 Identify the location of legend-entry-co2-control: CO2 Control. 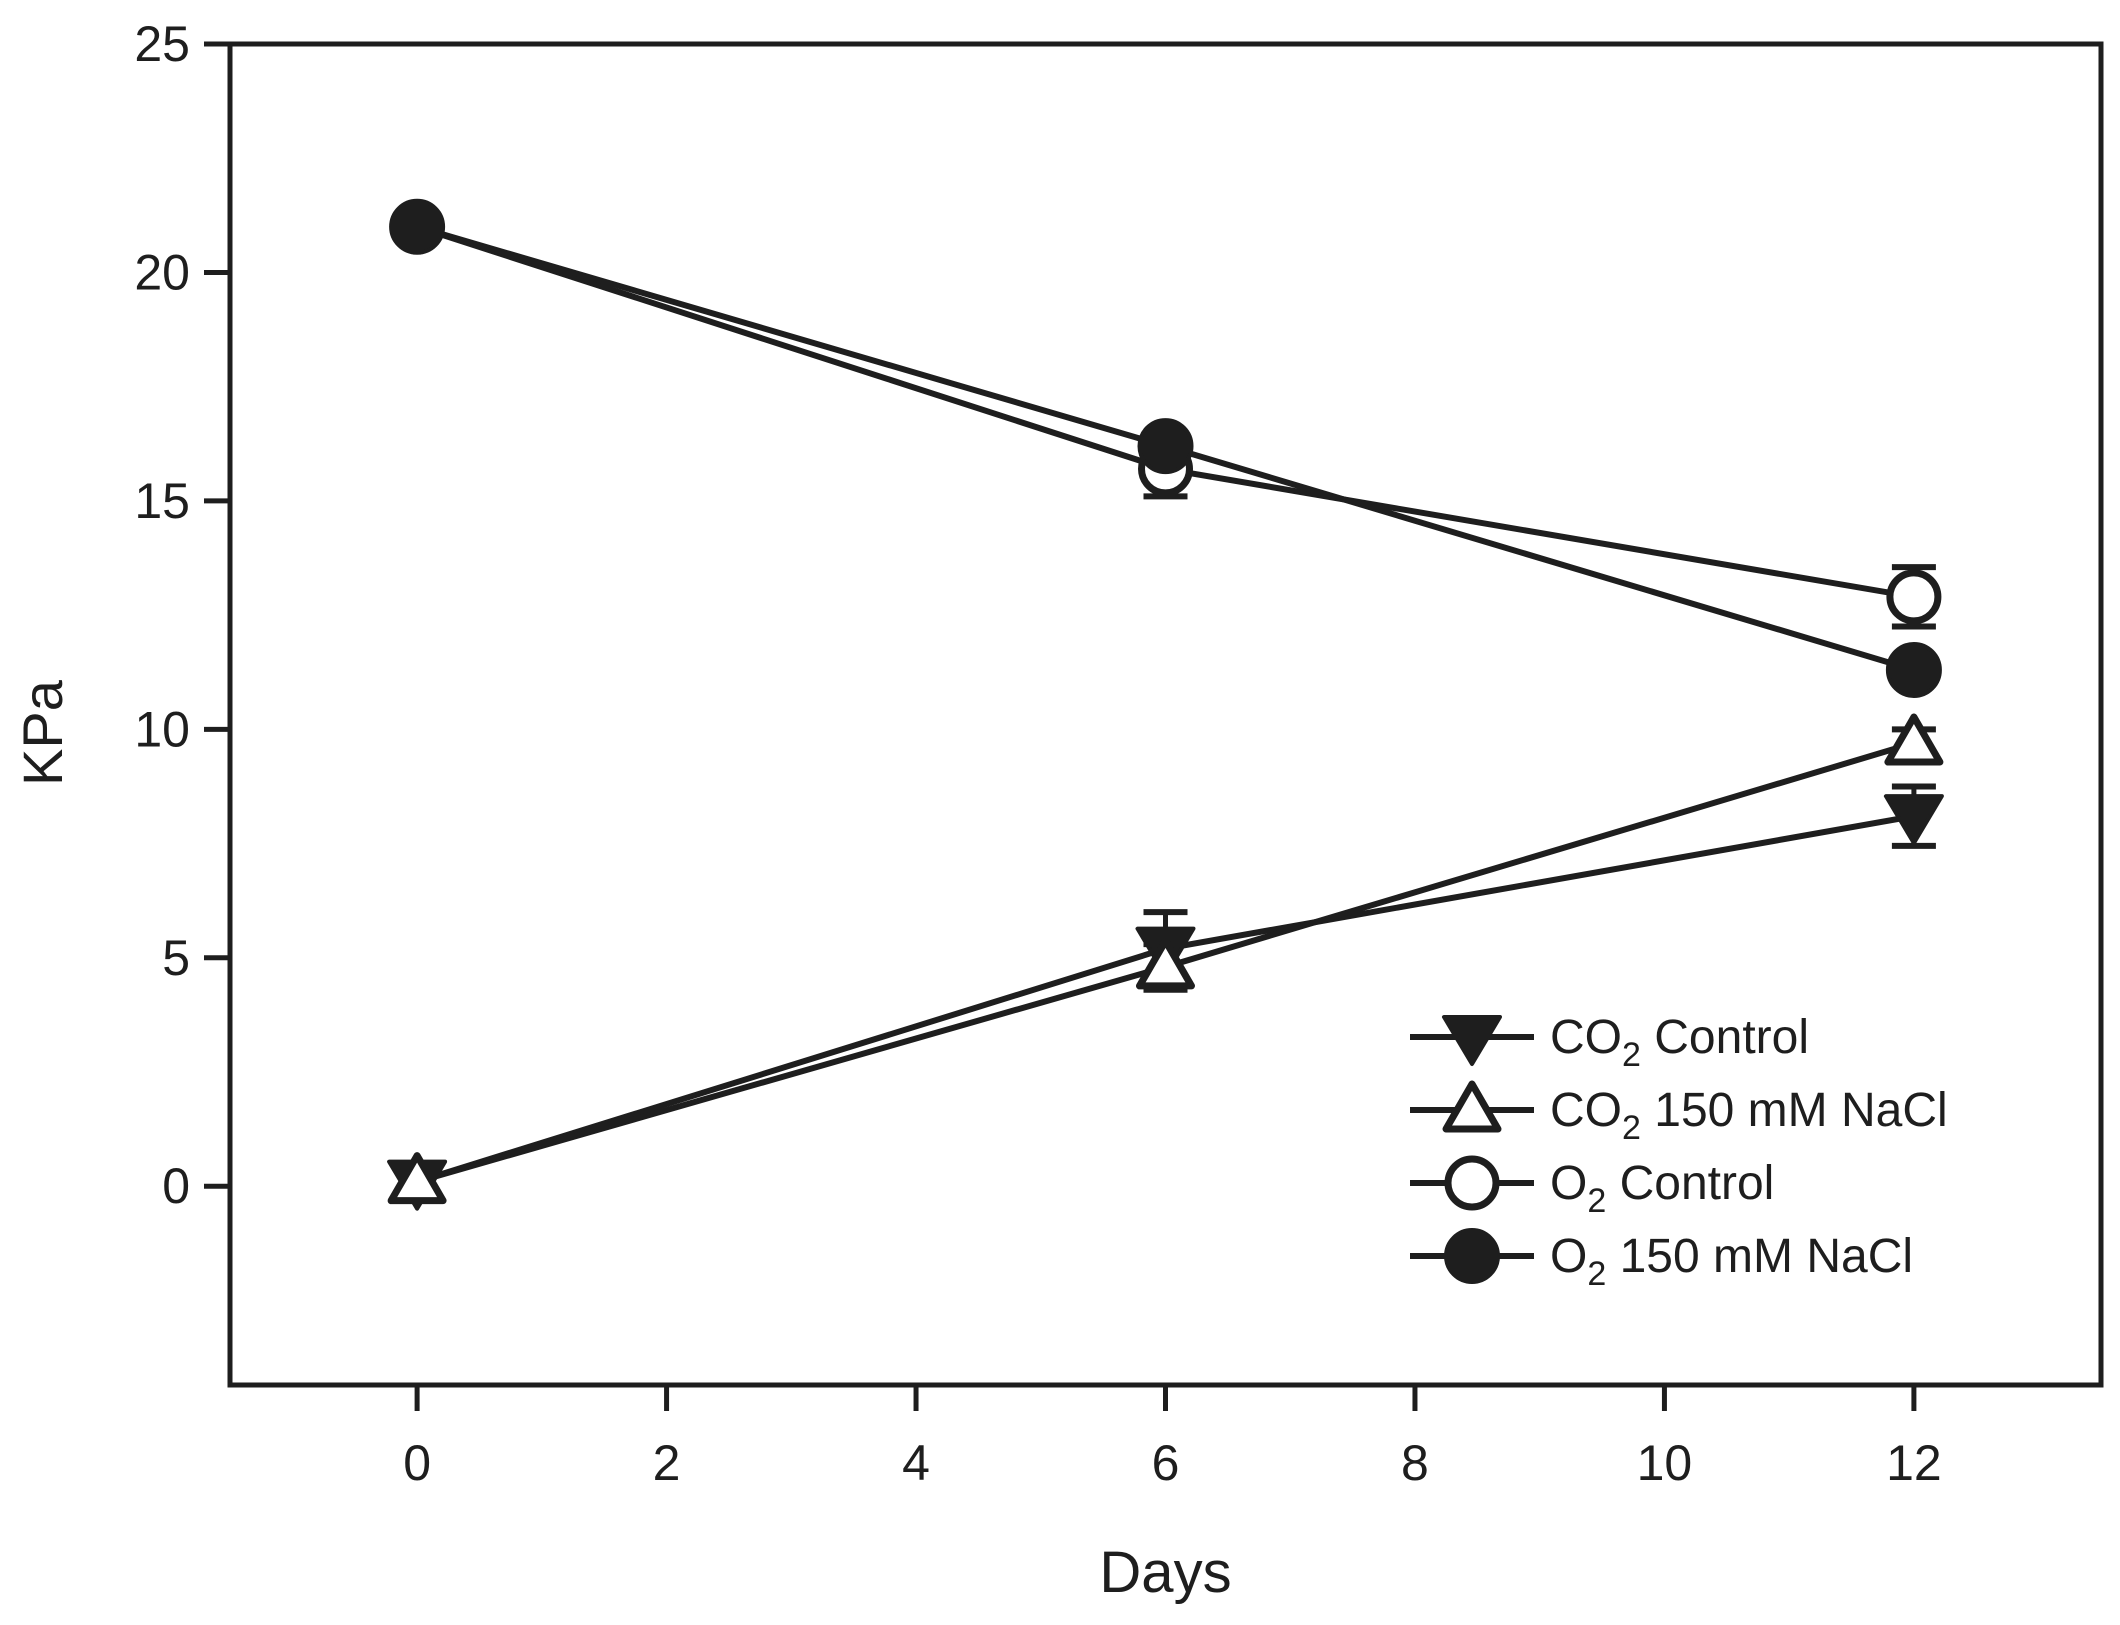
(1609, 1042).